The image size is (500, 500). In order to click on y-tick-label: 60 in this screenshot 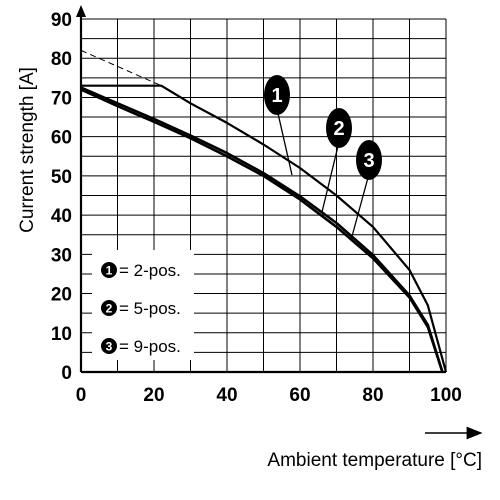, I will do `click(61, 138)`.